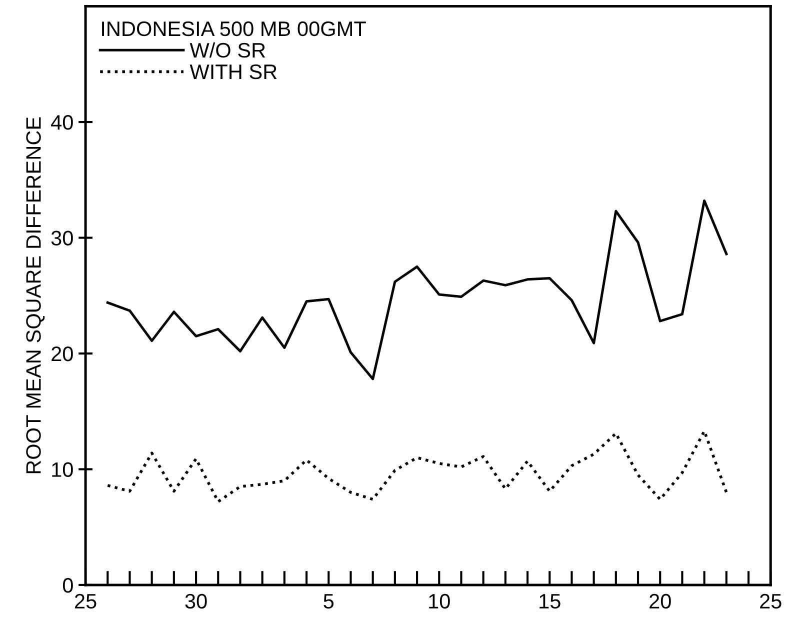 The height and width of the screenshot is (629, 792). Describe the element at coordinates (62, 122) in the screenshot. I see `y-tick-label: 40` at that location.